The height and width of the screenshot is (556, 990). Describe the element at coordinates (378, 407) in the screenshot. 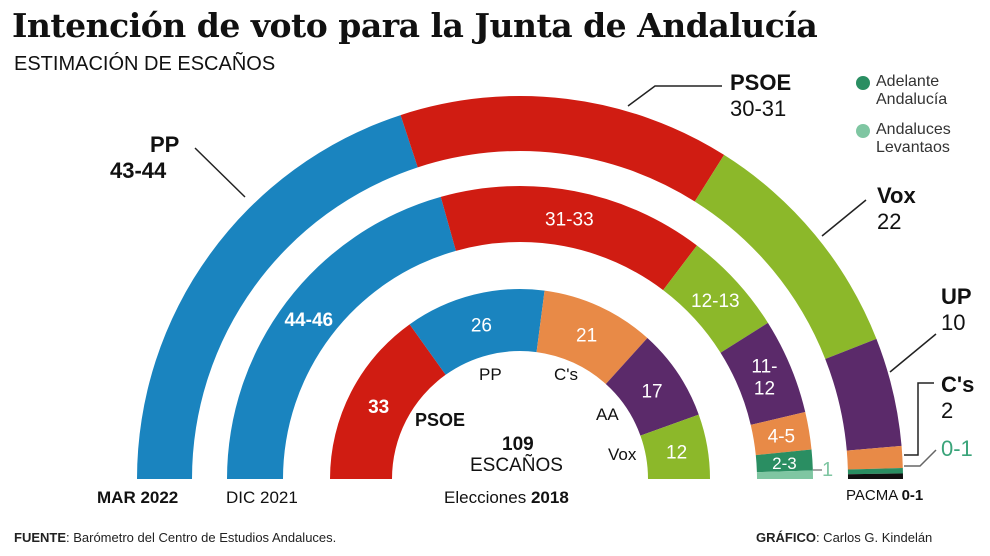

I see `ring-2-value-psoe: 33` at that location.